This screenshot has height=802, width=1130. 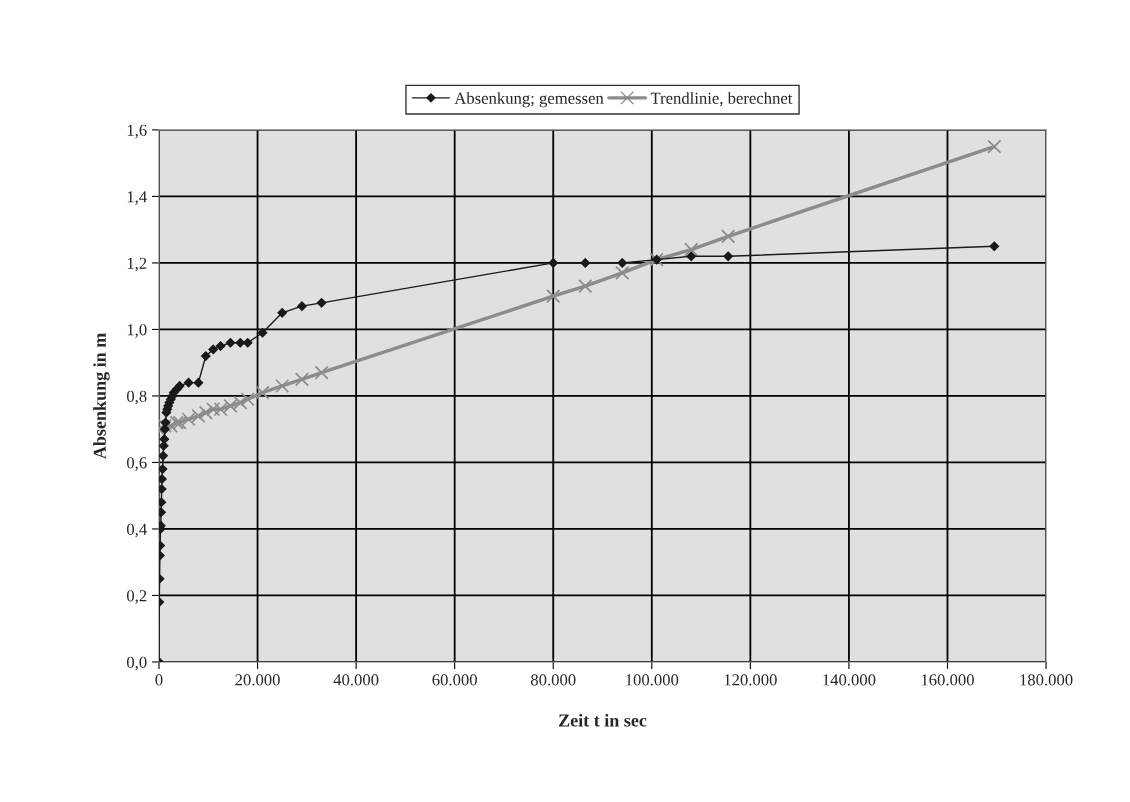 What do you see at coordinates (603, 720) in the screenshot?
I see `x-axis-title: Zeit t in sec` at bounding box center [603, 720].